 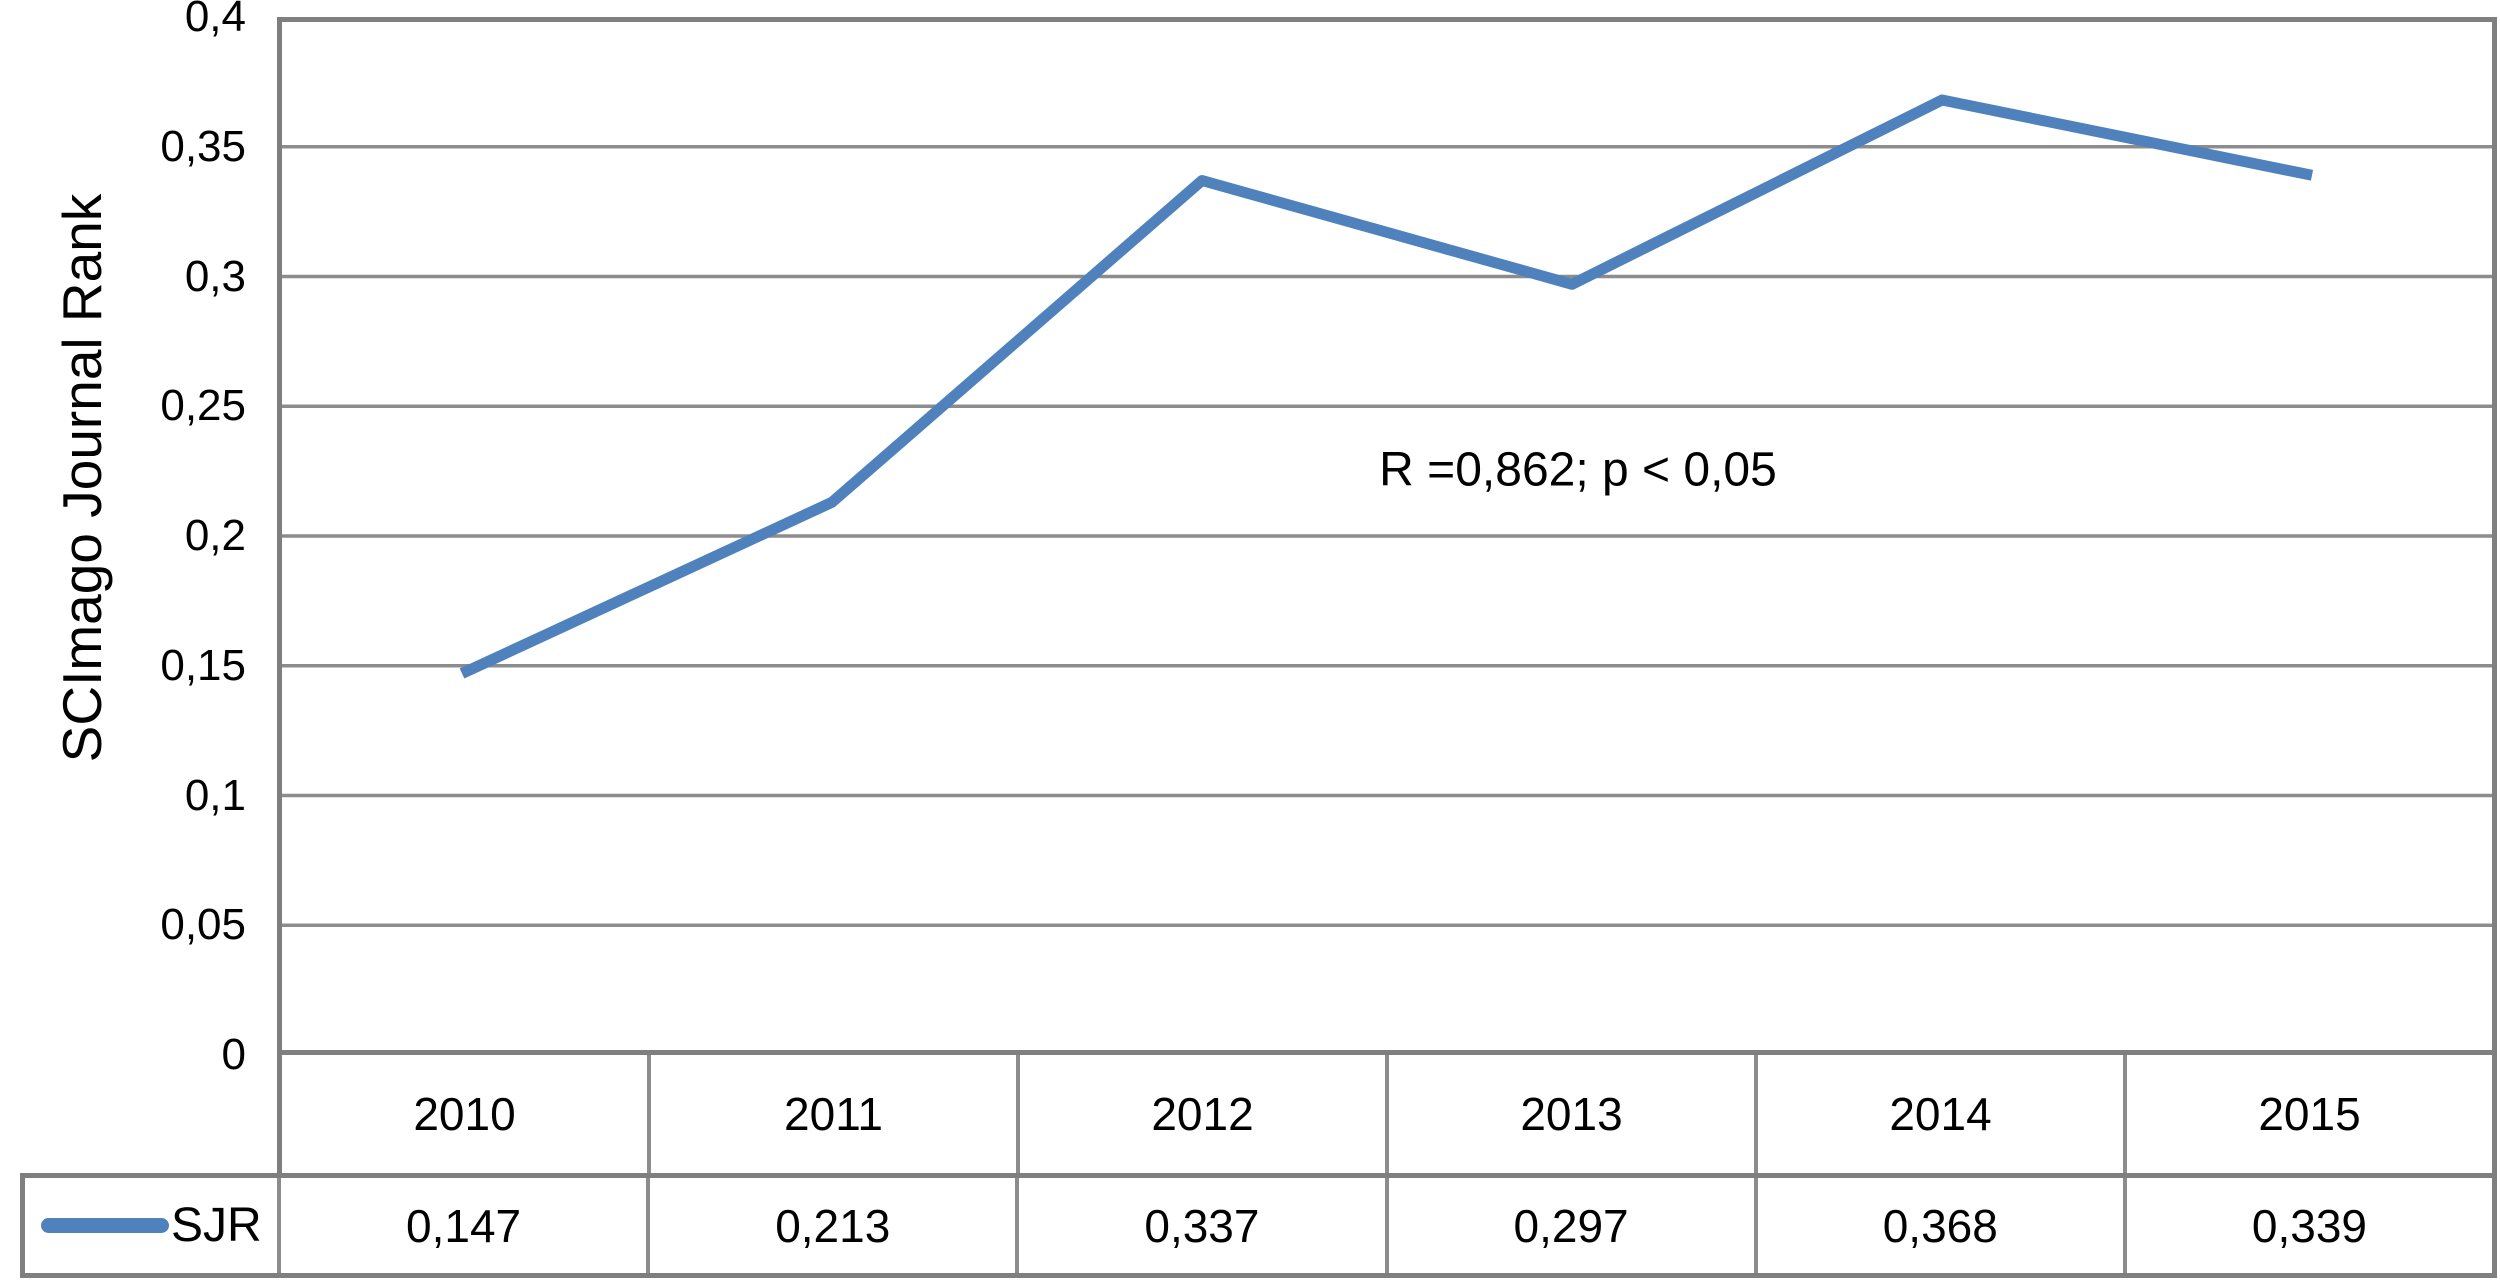 What do you see at coordinates (1199, 1225) in the screenshot?
I see `table-value-cell: 0,337` at bounding box center [1199, 1225].